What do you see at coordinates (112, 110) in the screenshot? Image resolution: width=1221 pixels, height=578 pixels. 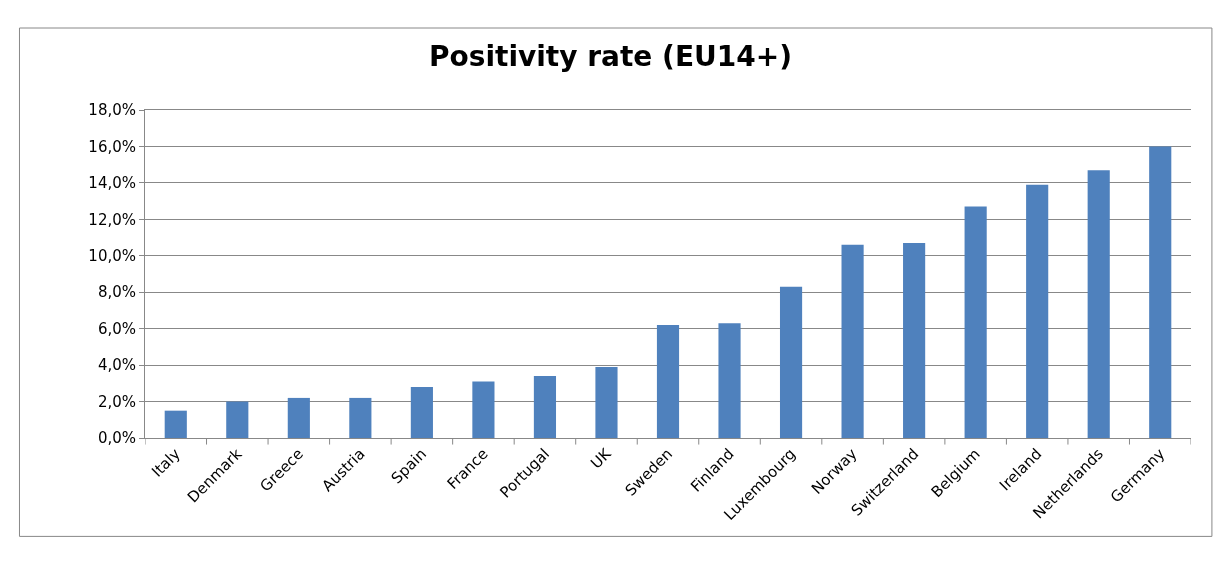 I see `y-tick-label: 18,0%` at bounding box center [112, 110].